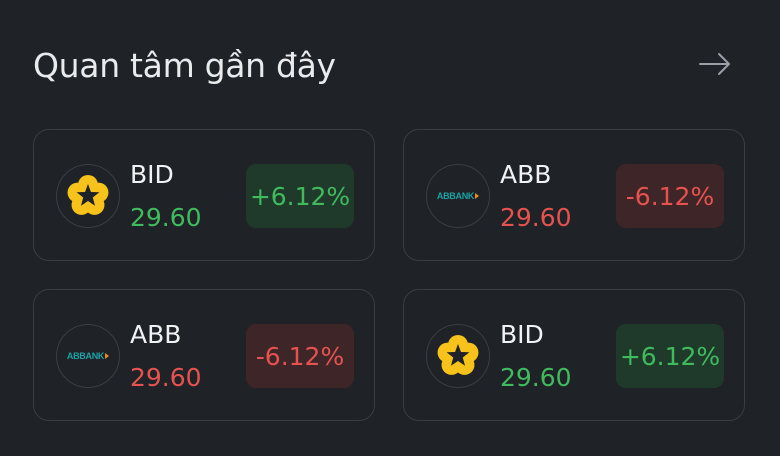 This screenshot has height=456, width=780. What do you see at coordinates (715, 64) in the screenshot?
I see `see-all-arrow` at bounding box center [715, 64].